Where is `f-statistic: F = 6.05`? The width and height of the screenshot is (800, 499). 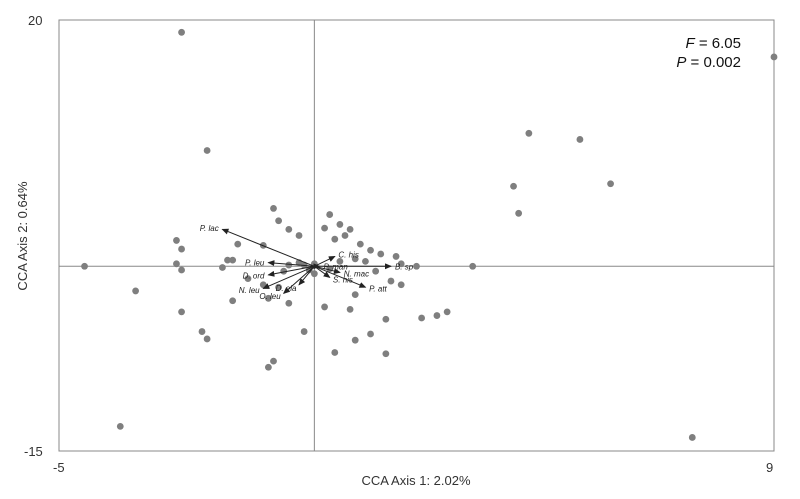
f-statistic: F = 6.05 is located at coordinates (713, 43).